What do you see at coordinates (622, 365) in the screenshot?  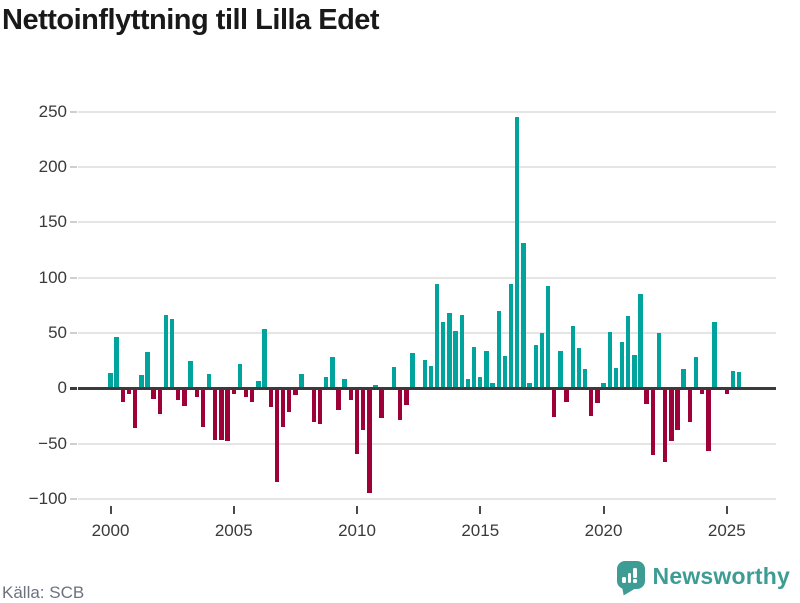 I see `bar-2020-Q4` at bounding box center [622, 365].